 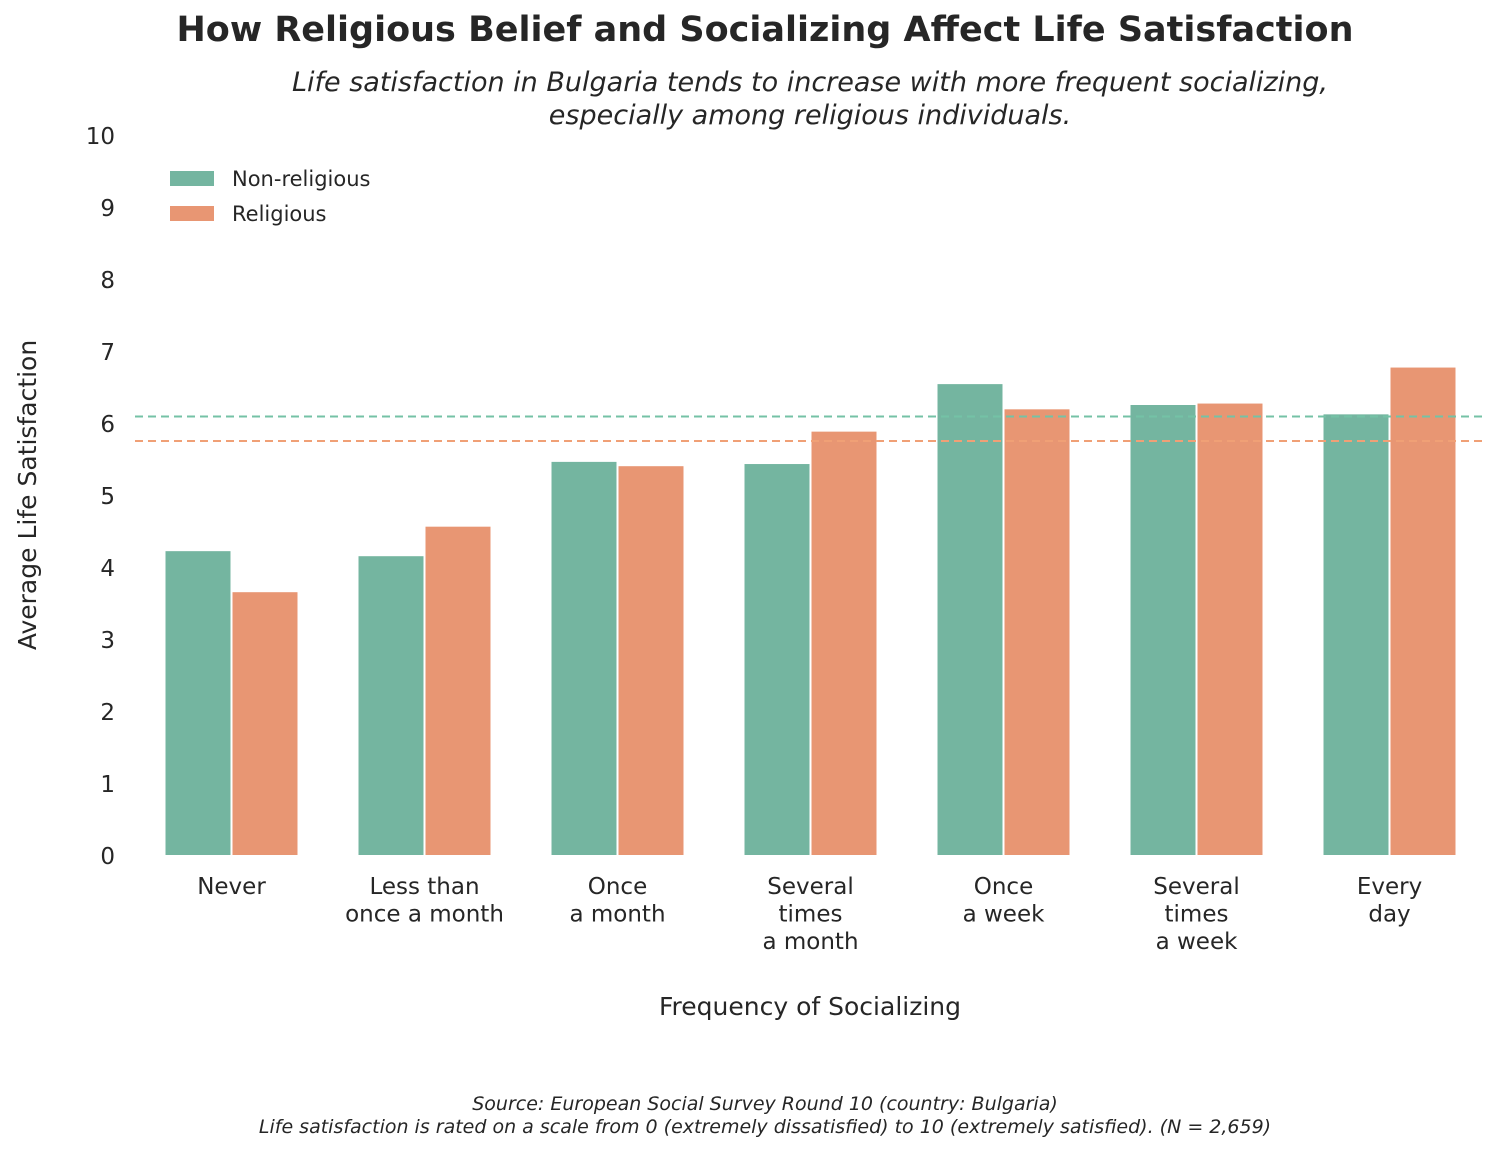 I want to click on y-tick-label: 9, so click(x=107, y=209).